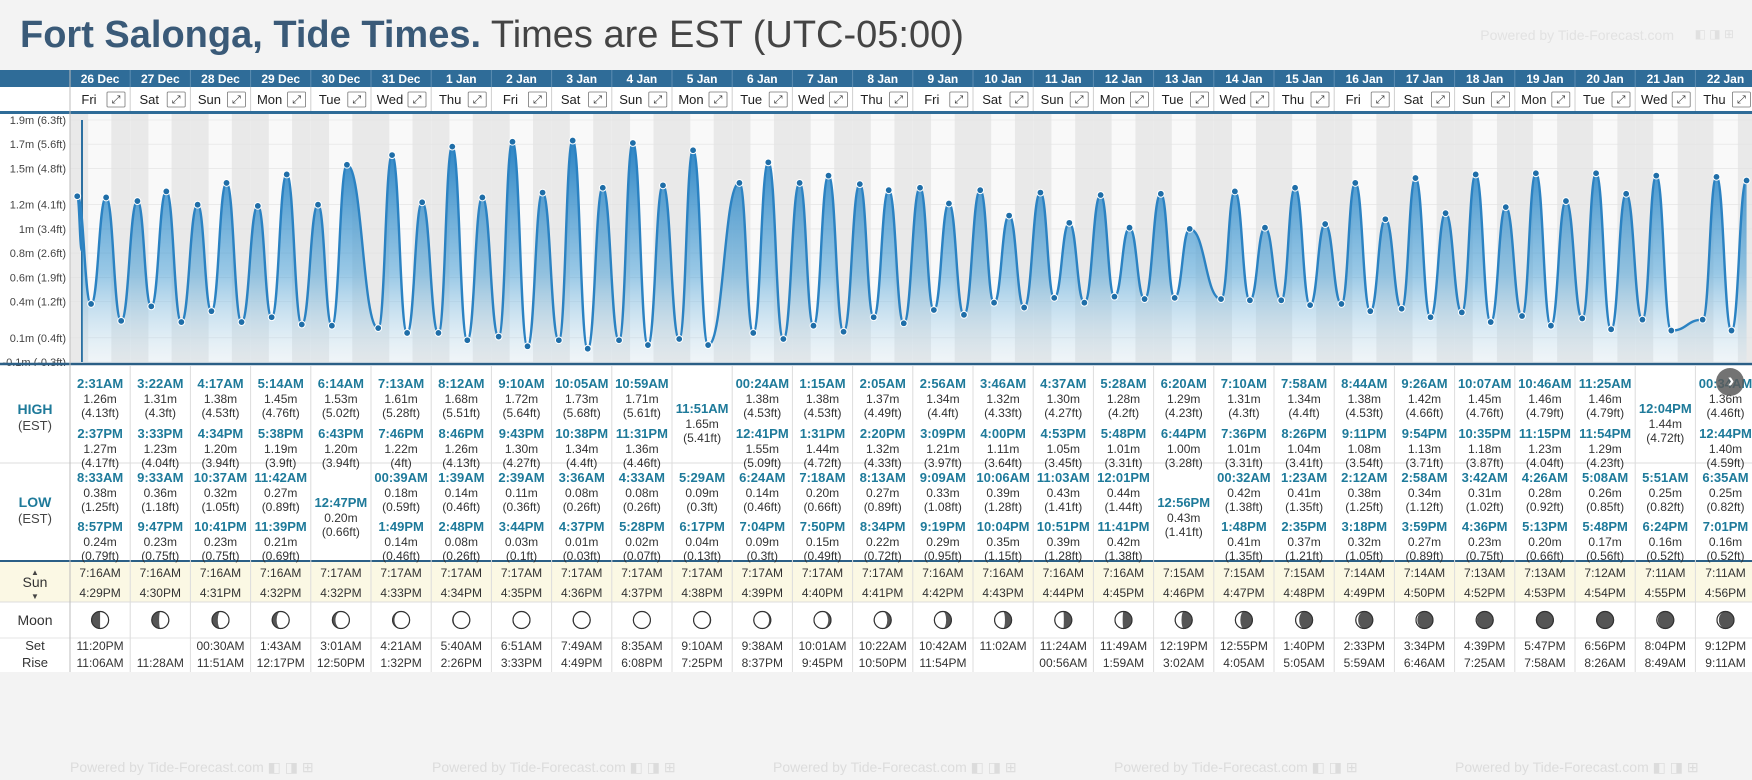  I want to click on scroll-right-button: ›, so click(1730, 382).